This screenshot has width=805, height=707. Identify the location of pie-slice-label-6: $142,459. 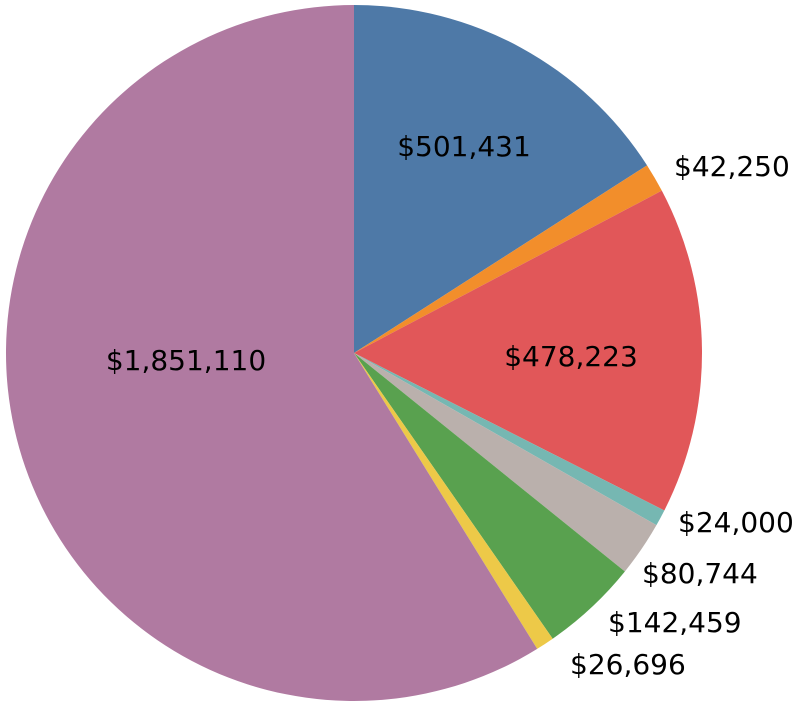
(675, 622).